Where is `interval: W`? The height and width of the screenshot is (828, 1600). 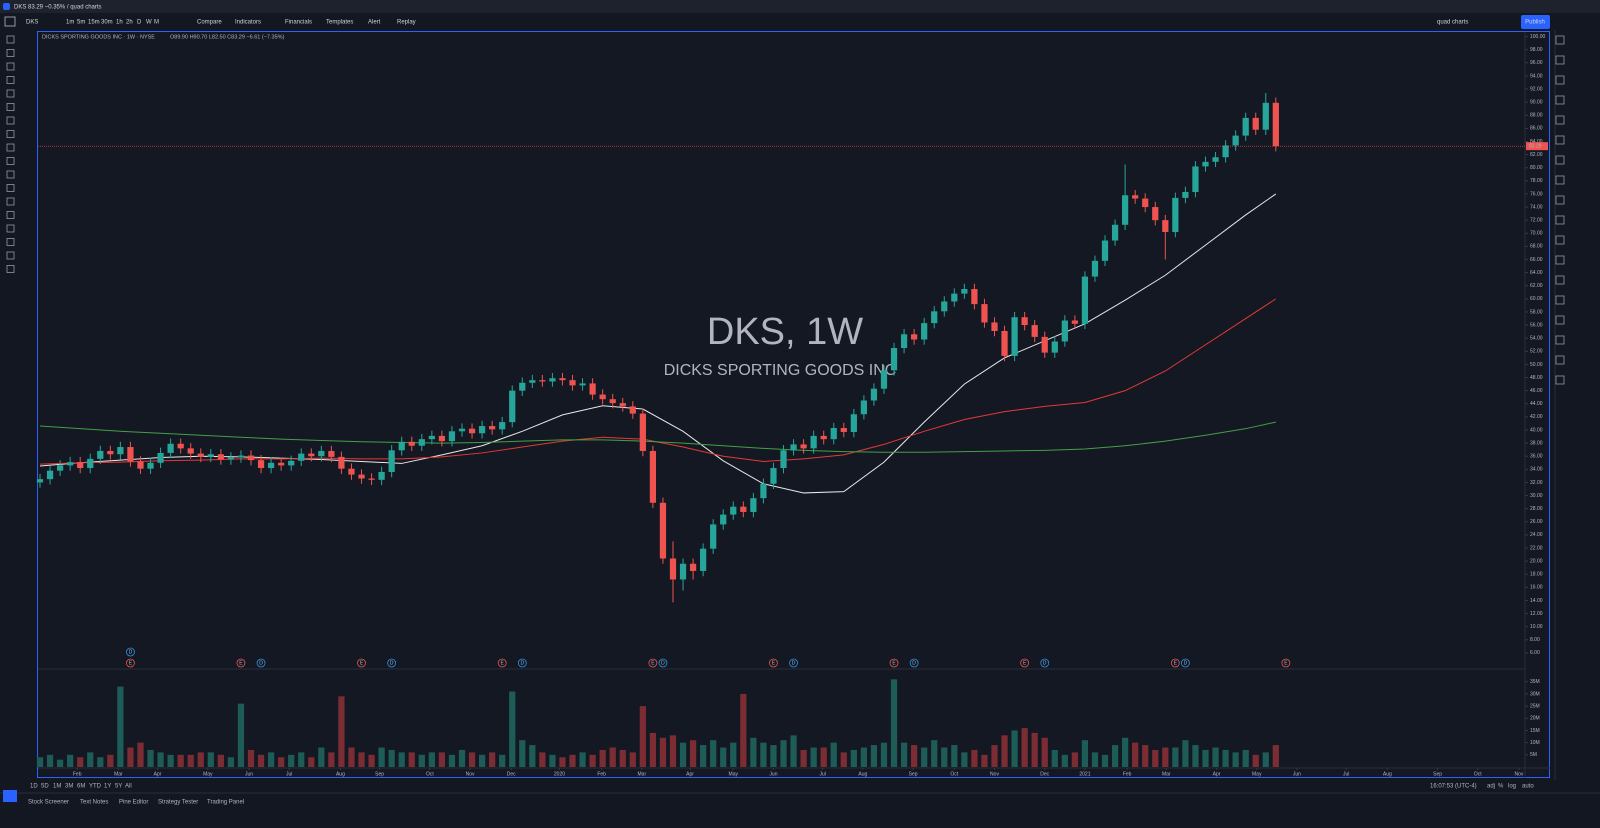
interval: W is located at coordinates (149, 23).